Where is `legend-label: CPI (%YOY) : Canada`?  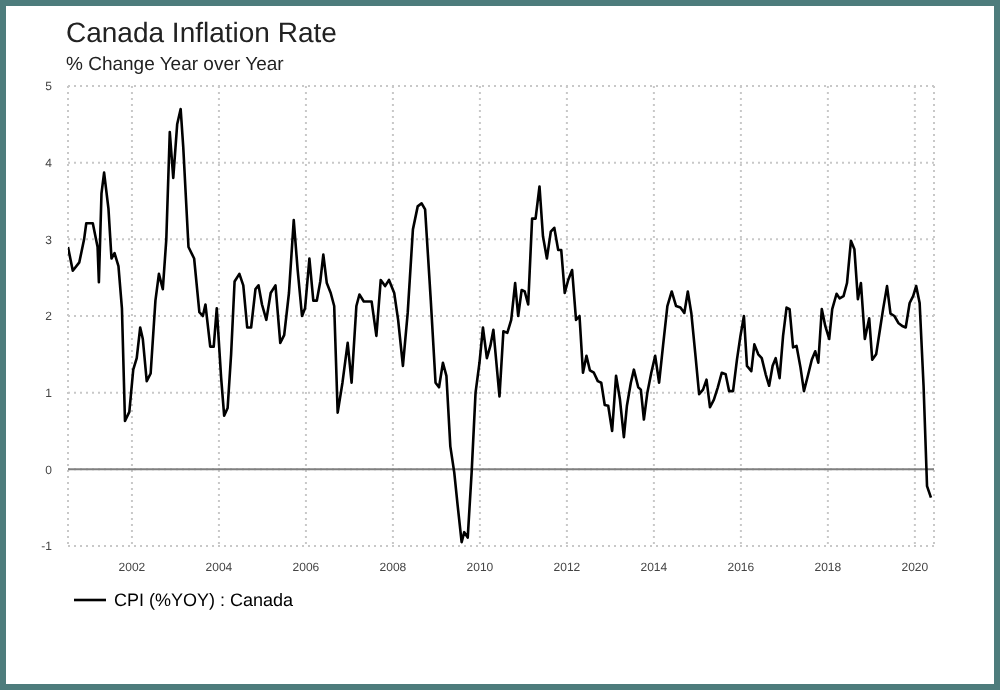
legend-label: CPI (%YOY) : Canada is located at coordinates (204, 600).